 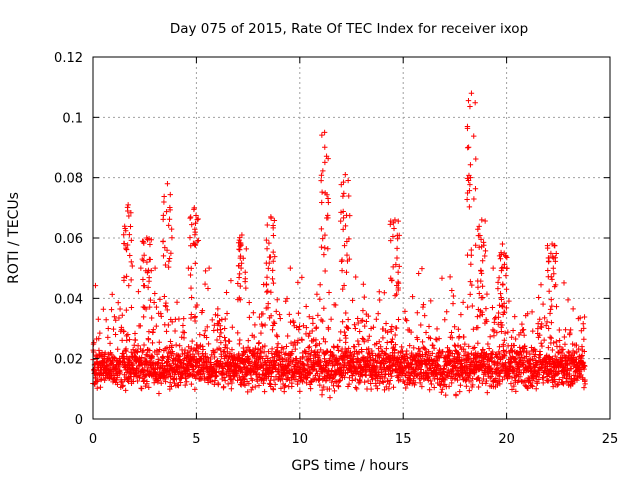 I want to click on y-tick-label: 0.02, so click(x=68, y=360).